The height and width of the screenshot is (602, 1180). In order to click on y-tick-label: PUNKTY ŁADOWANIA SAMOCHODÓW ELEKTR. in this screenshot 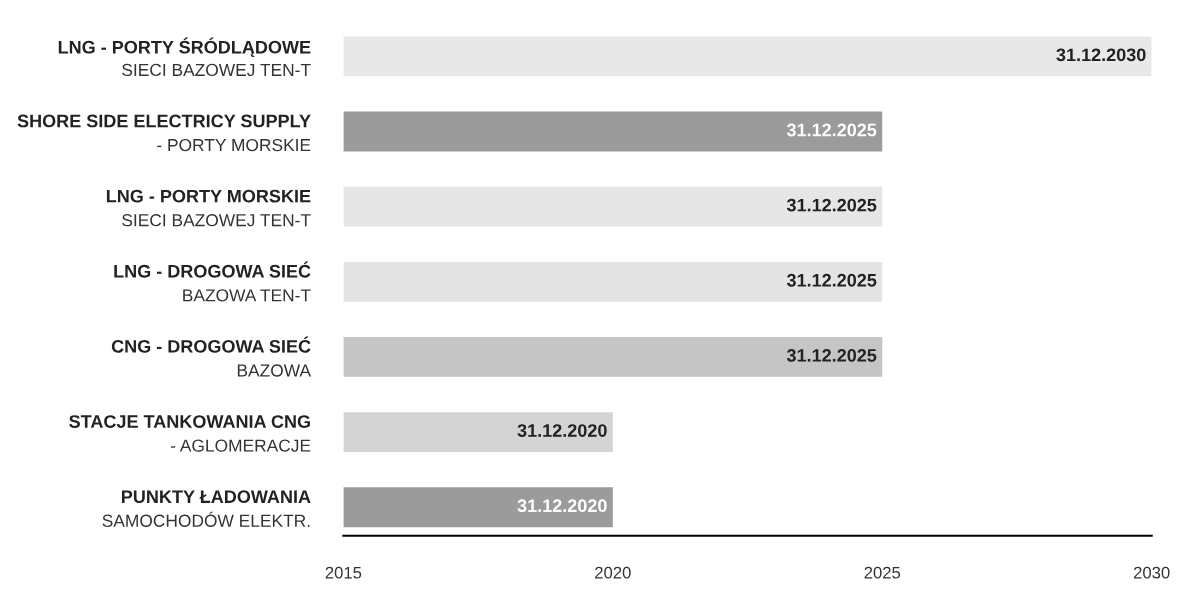, I will do `click(206, 508)`.